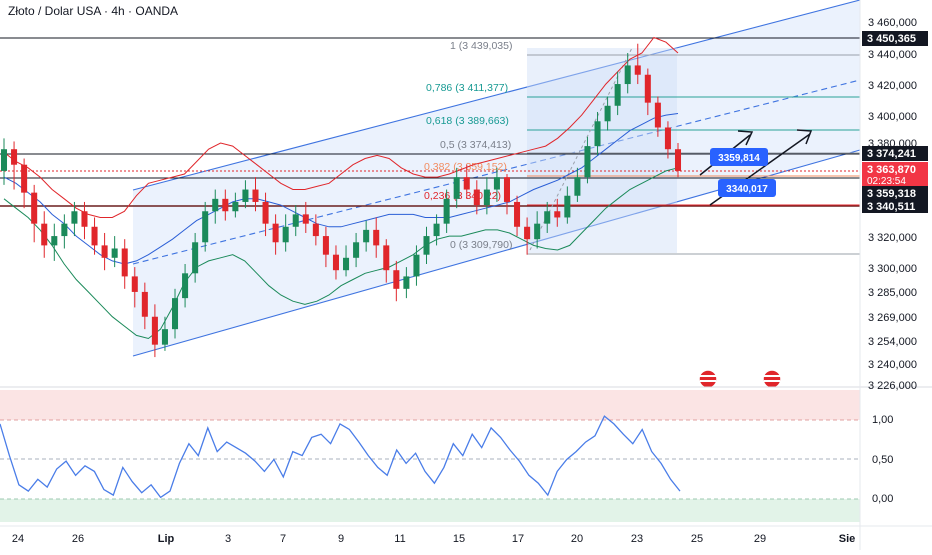 The image size is (932, 555). I want to click on us-flag-icon, so click(708, 379).